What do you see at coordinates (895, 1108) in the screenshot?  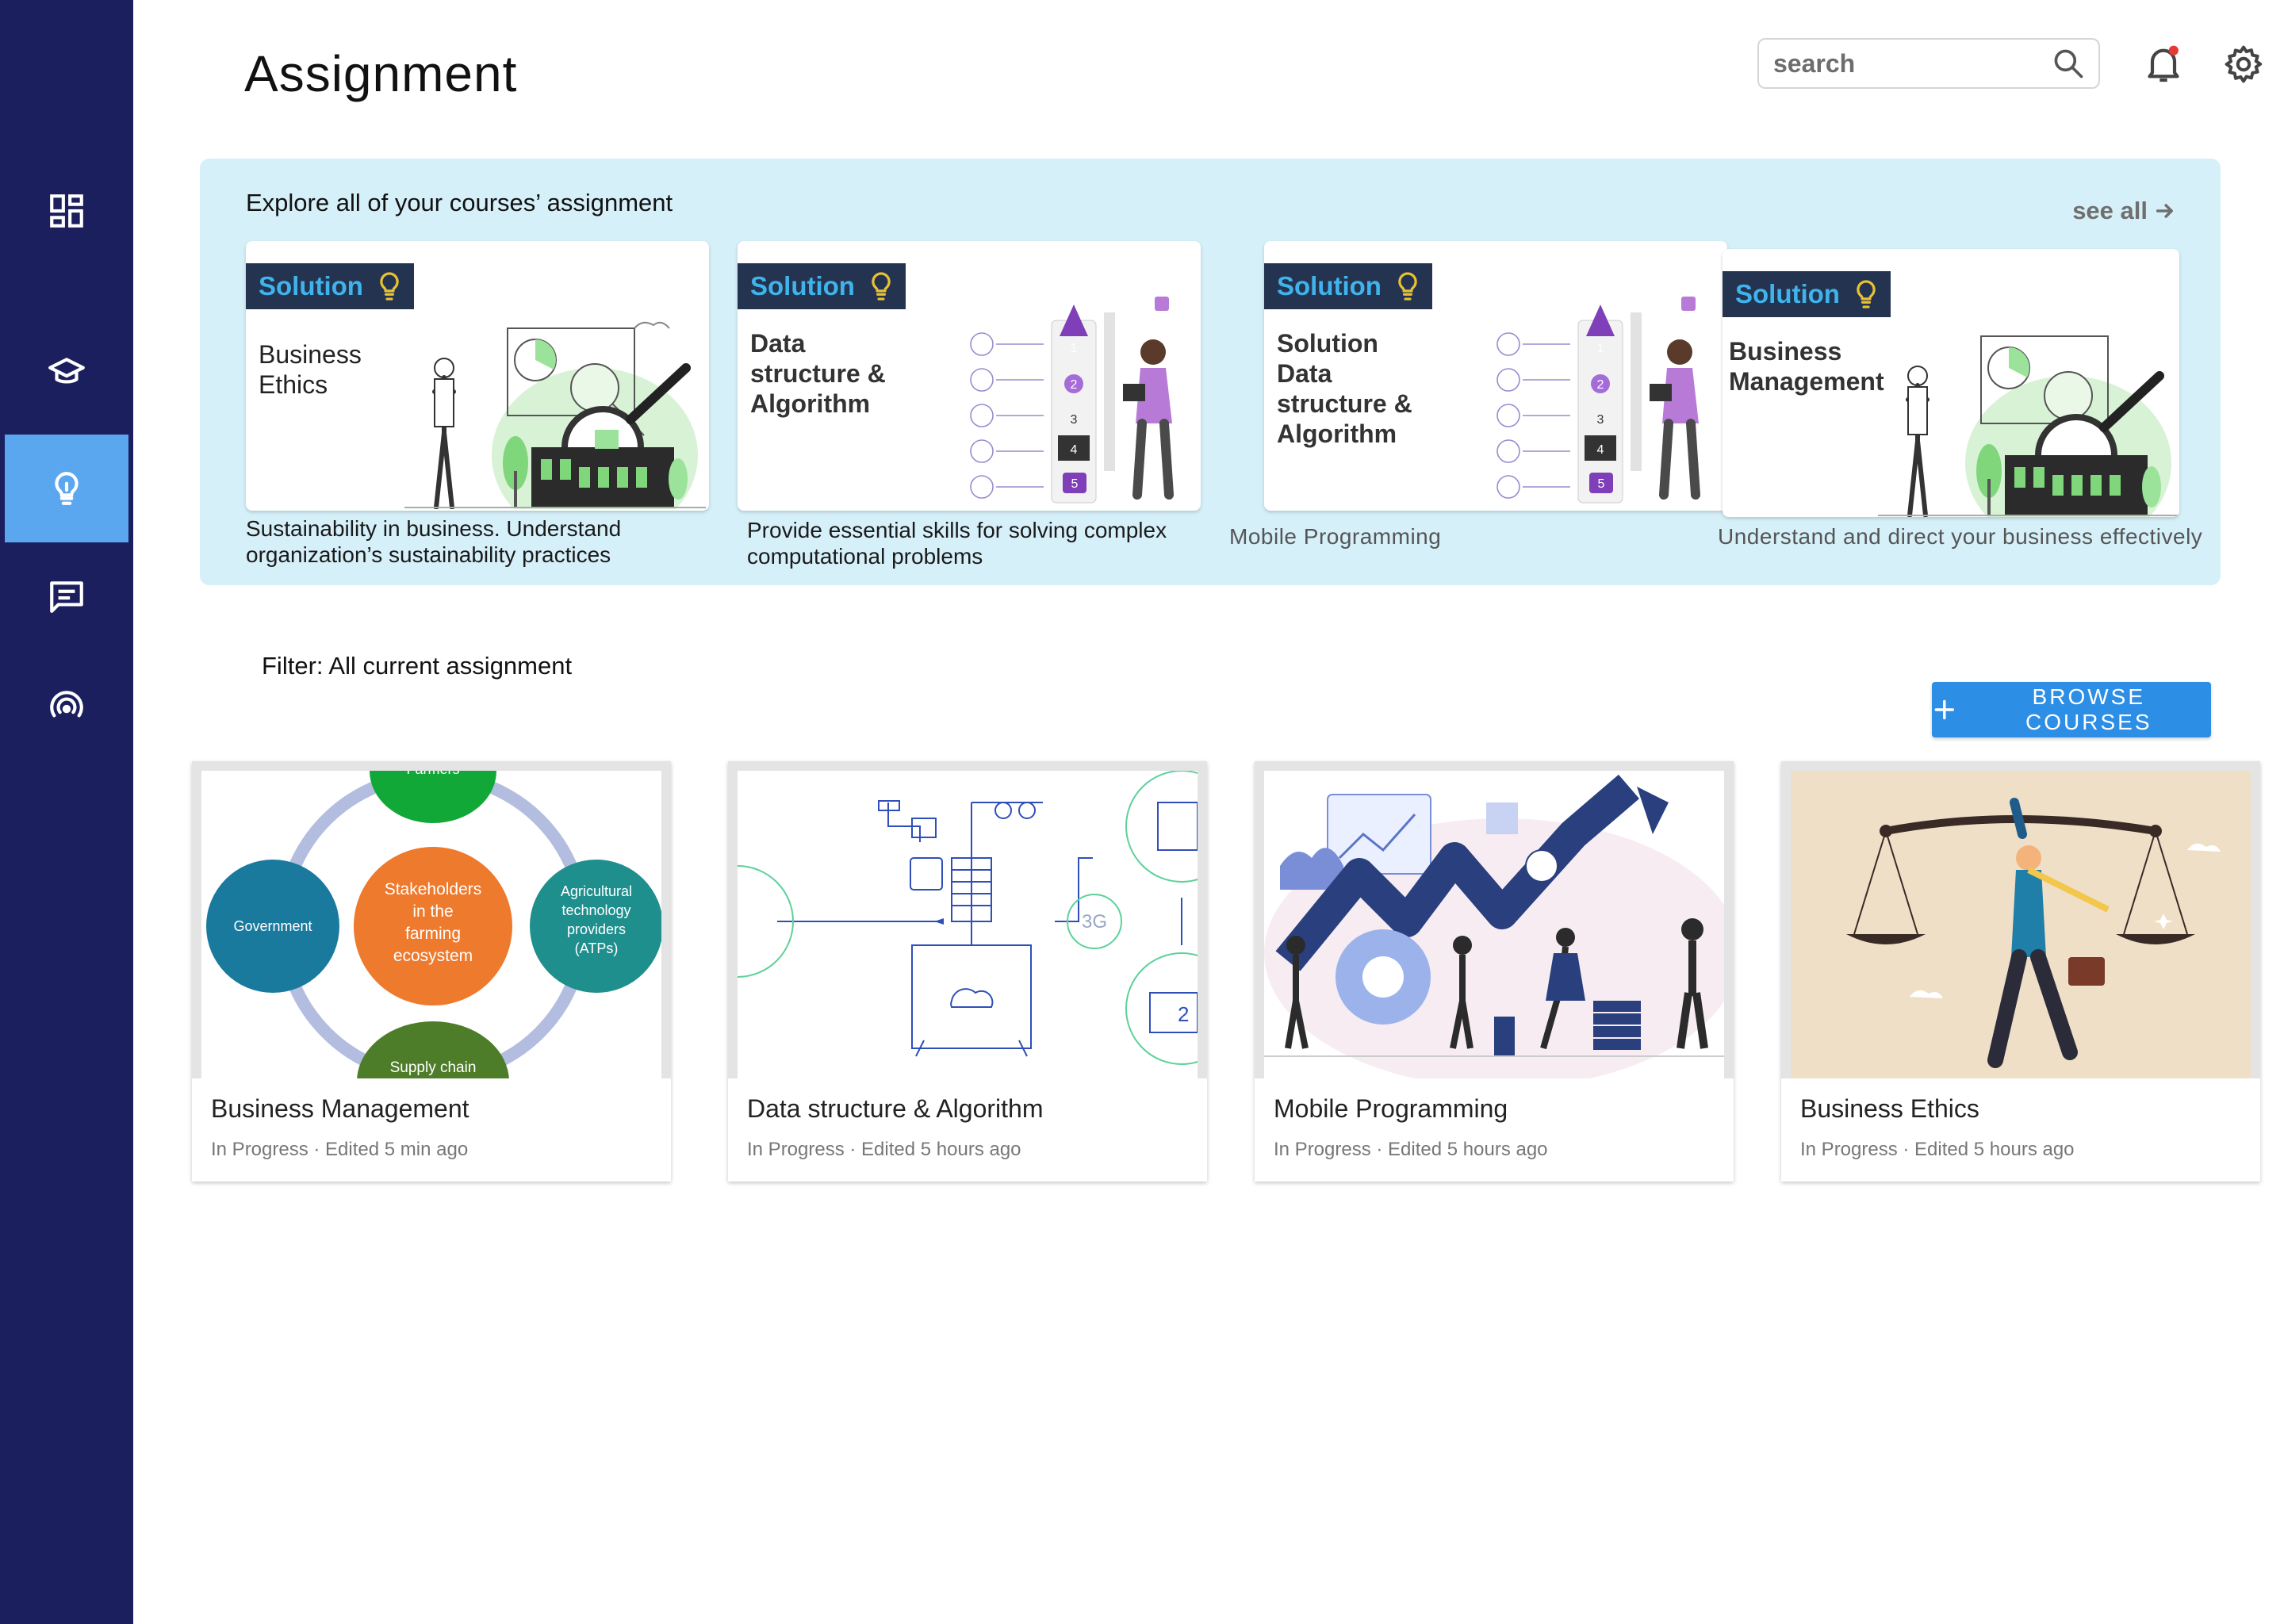 I see `course-title: Data structure & Algorithm` at bounding box center [895, 1108].